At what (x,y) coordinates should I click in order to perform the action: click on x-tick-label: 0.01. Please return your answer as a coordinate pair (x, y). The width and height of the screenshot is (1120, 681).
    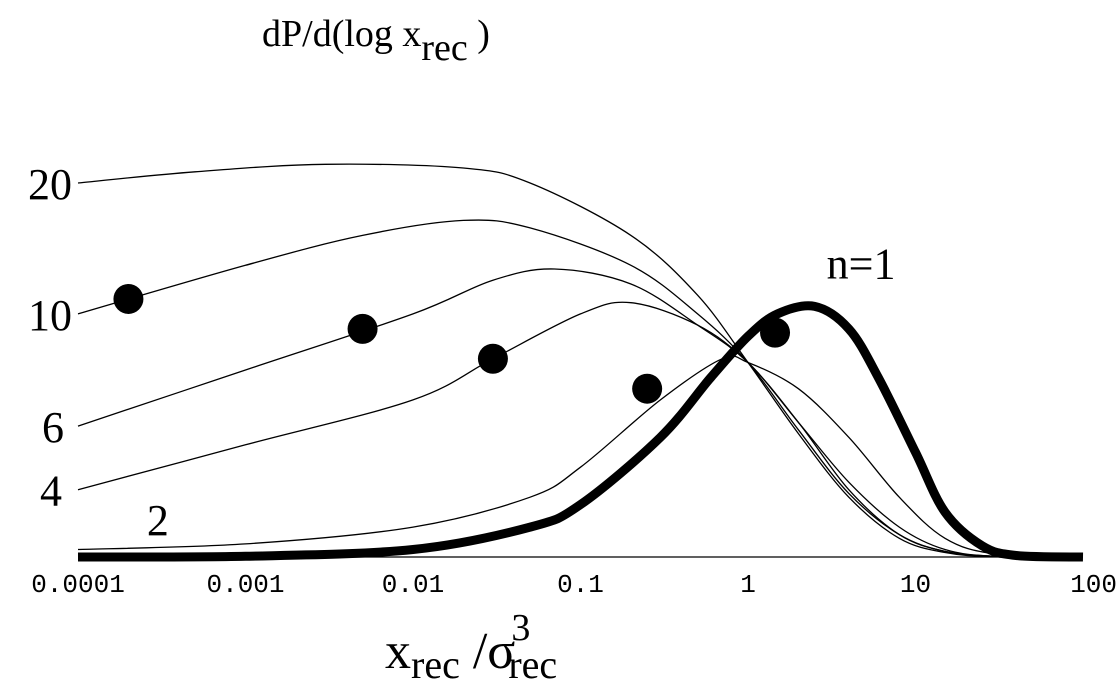
    Looking at the image, I should click on (413, 585).